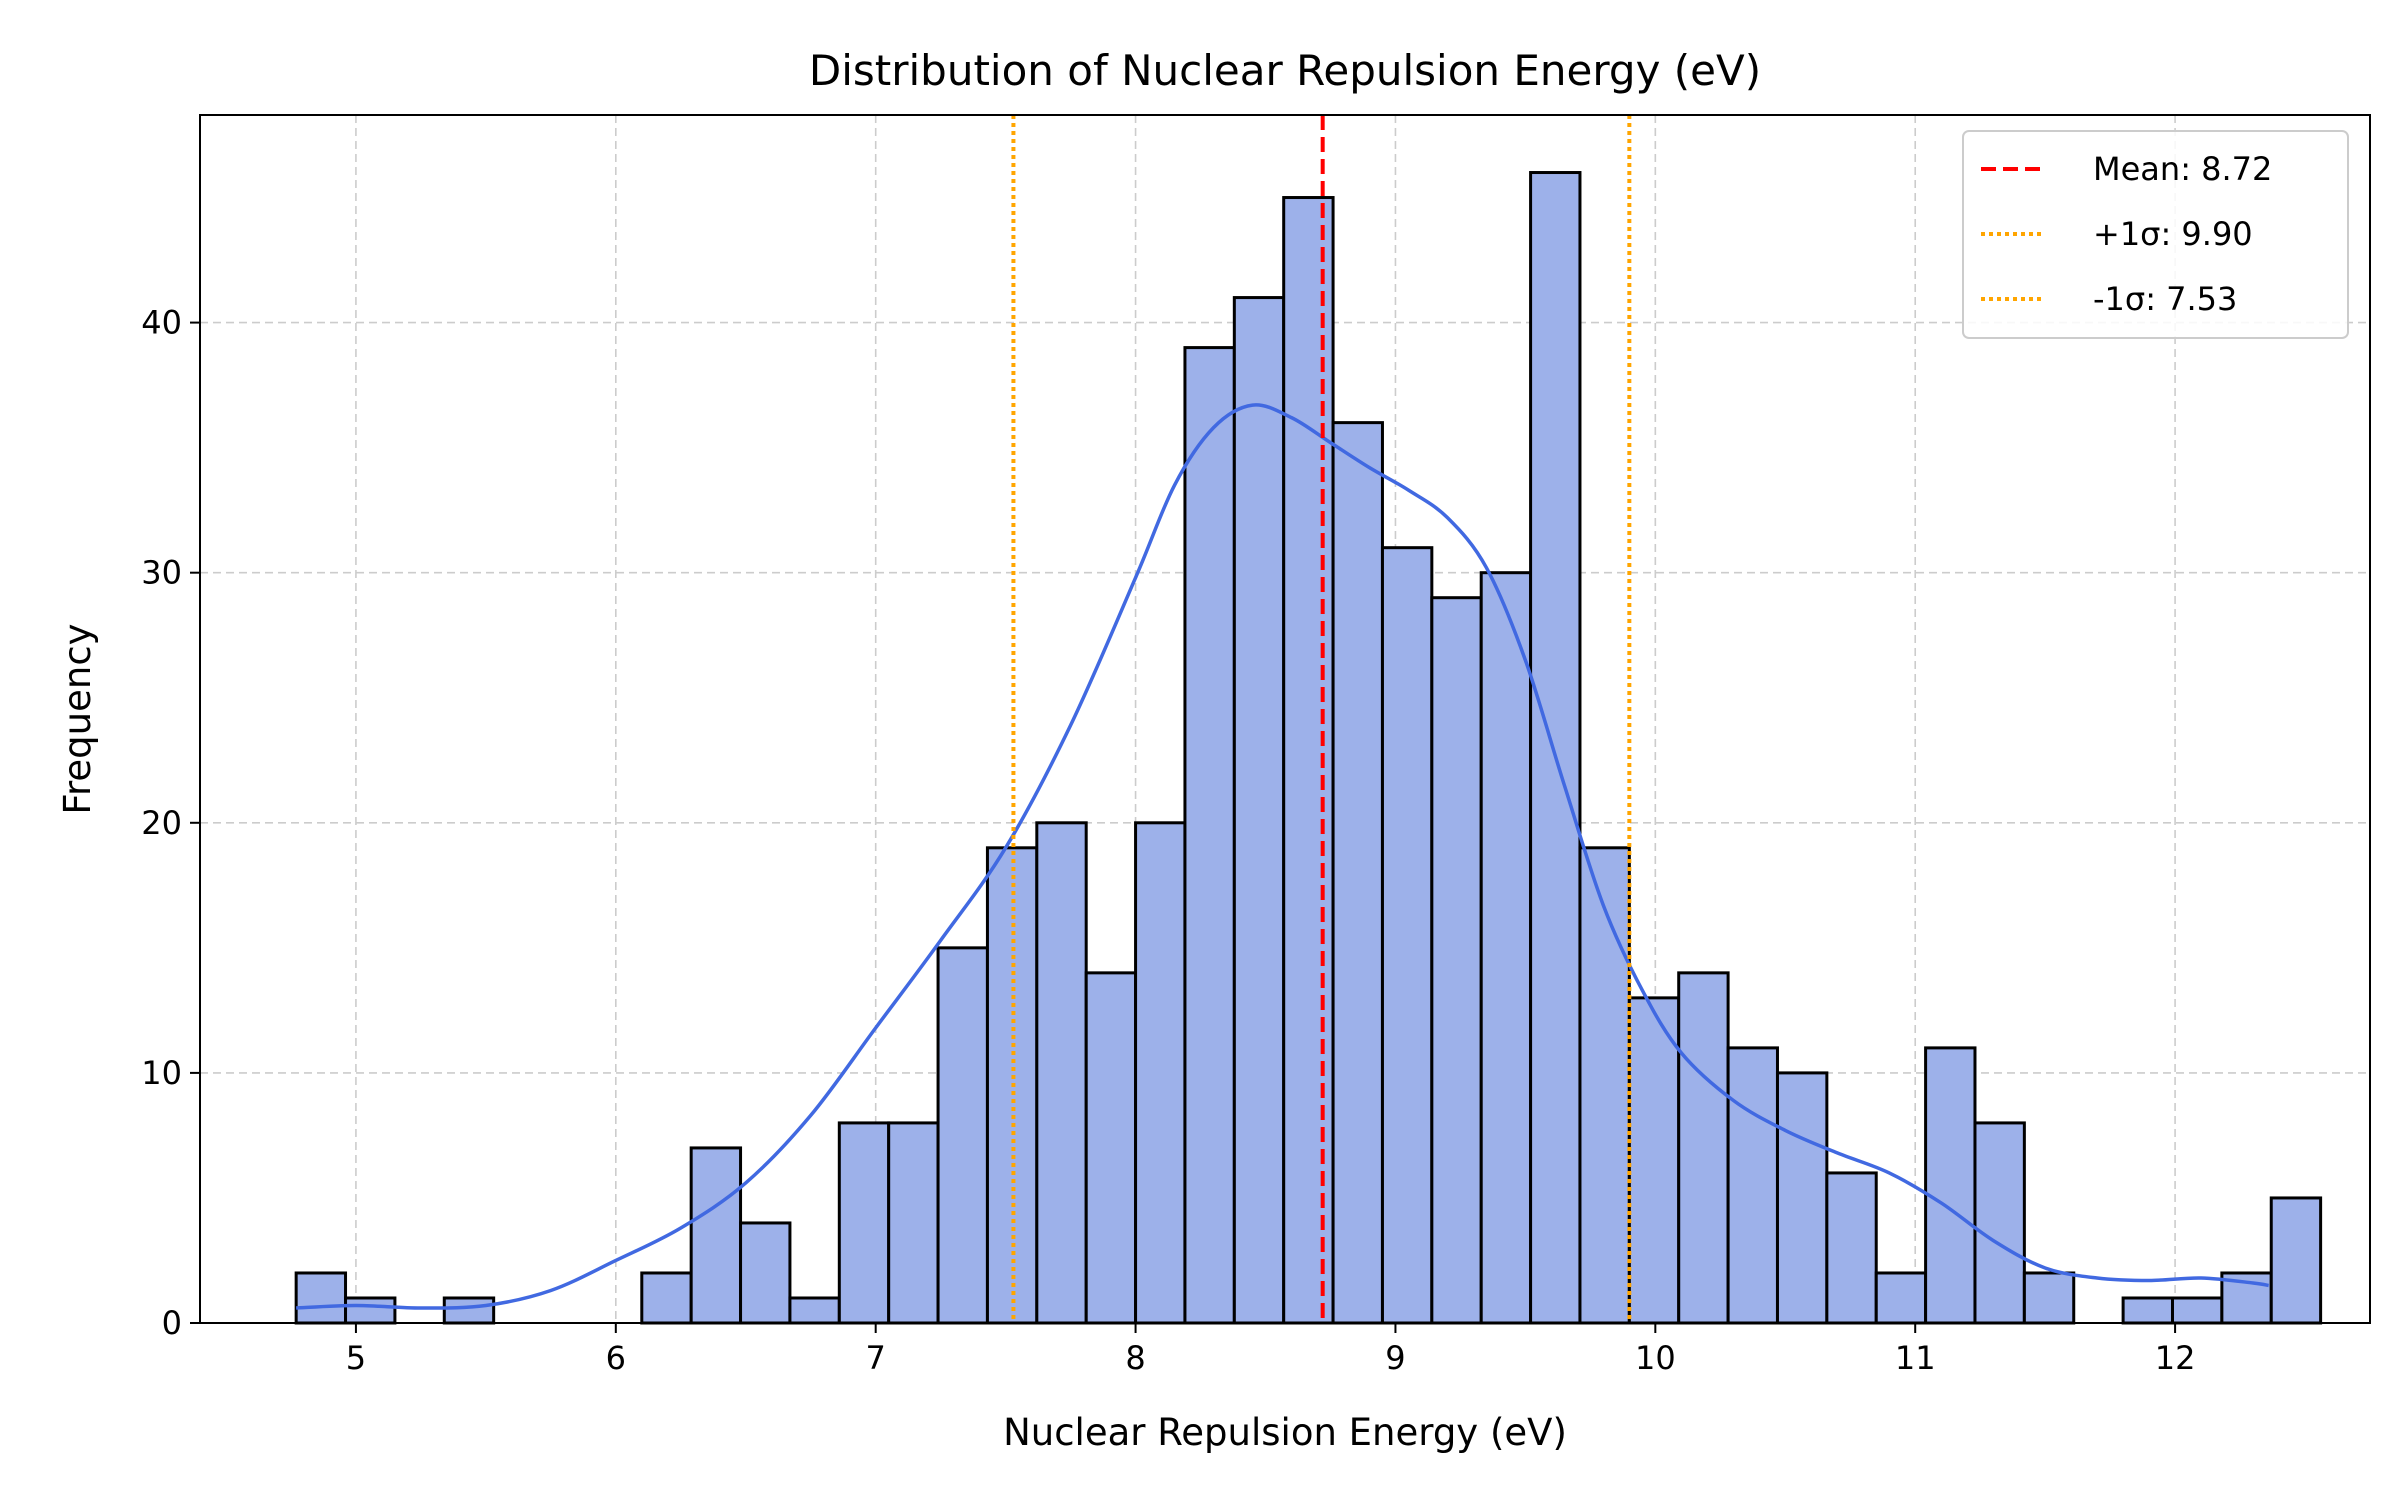  I want to click on x-tick-label: 5, so click(356, 1358).